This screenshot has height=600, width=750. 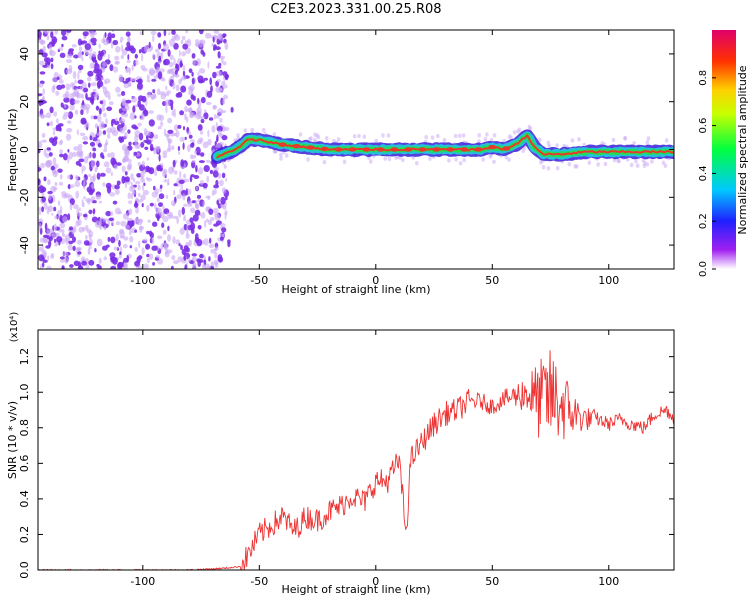 I want to click on colorbar-tick-label: 0.6, so click(x=703, y=126).